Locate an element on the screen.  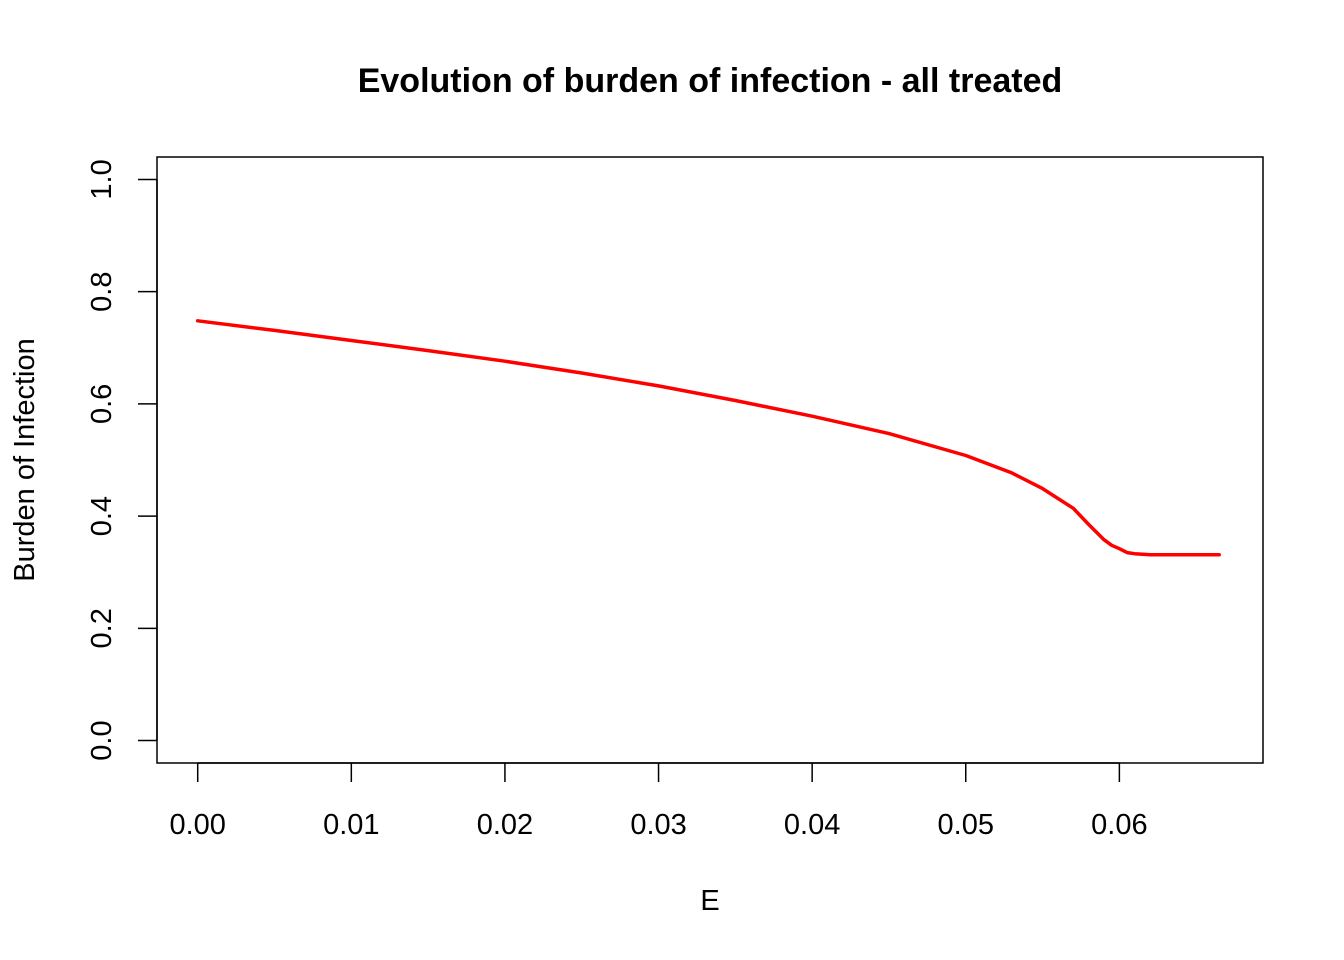
y-axis-label: Burden of Infection is located at coordinates (25, 459).